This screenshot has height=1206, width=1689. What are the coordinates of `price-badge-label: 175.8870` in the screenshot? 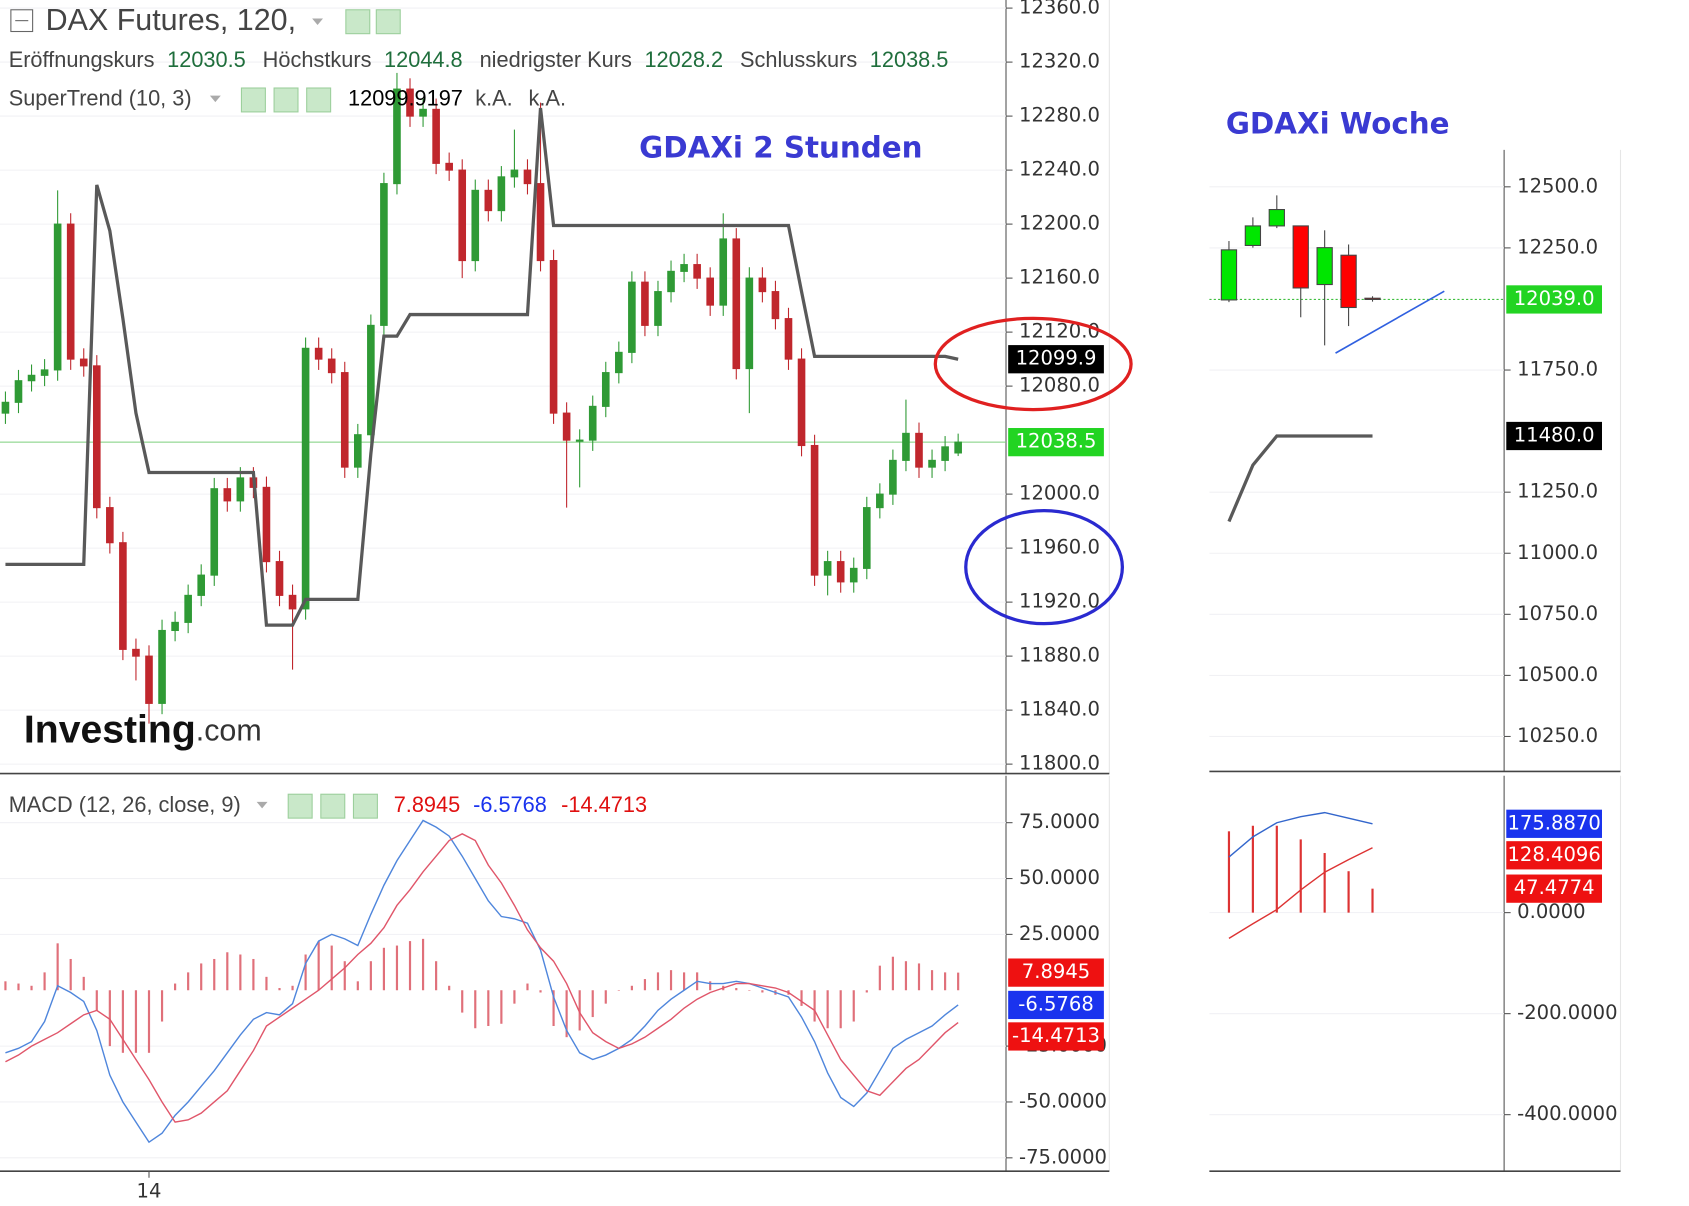 It's located at (1553, 822).